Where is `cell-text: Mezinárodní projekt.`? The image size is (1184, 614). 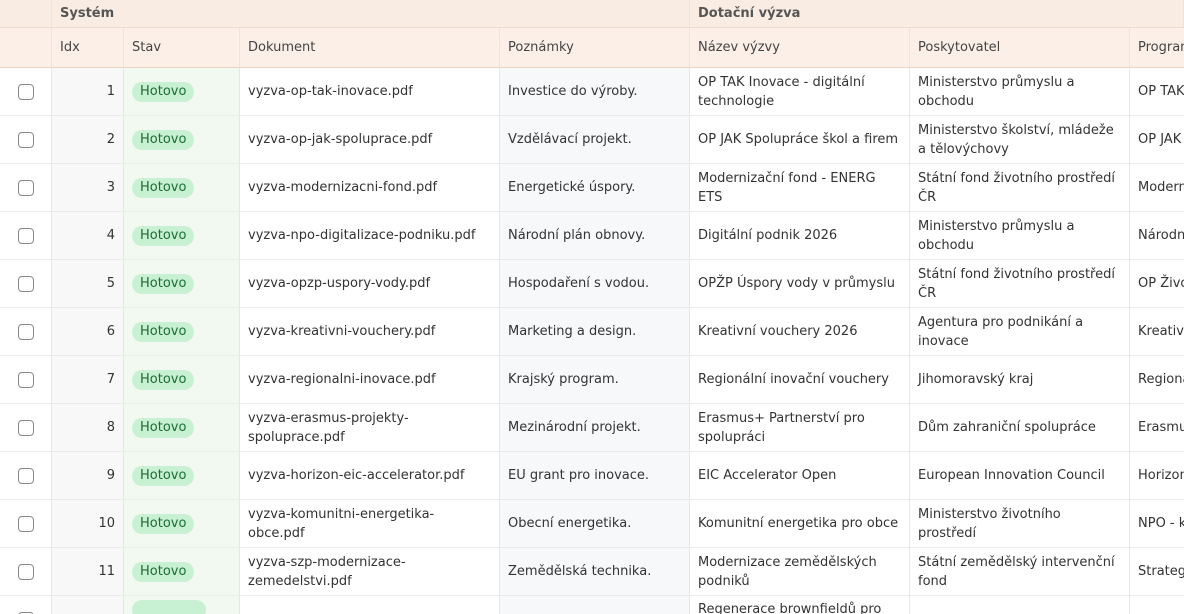
cell-text: Mezinárodní projekt. is located at coordinates (574, 427).